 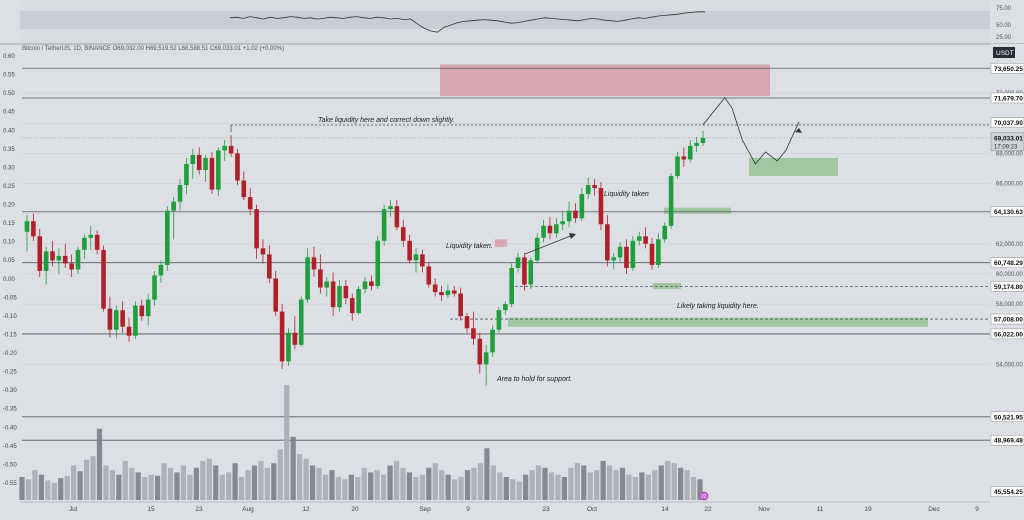 I want to click on event-badge, so click(x=704, y=496).